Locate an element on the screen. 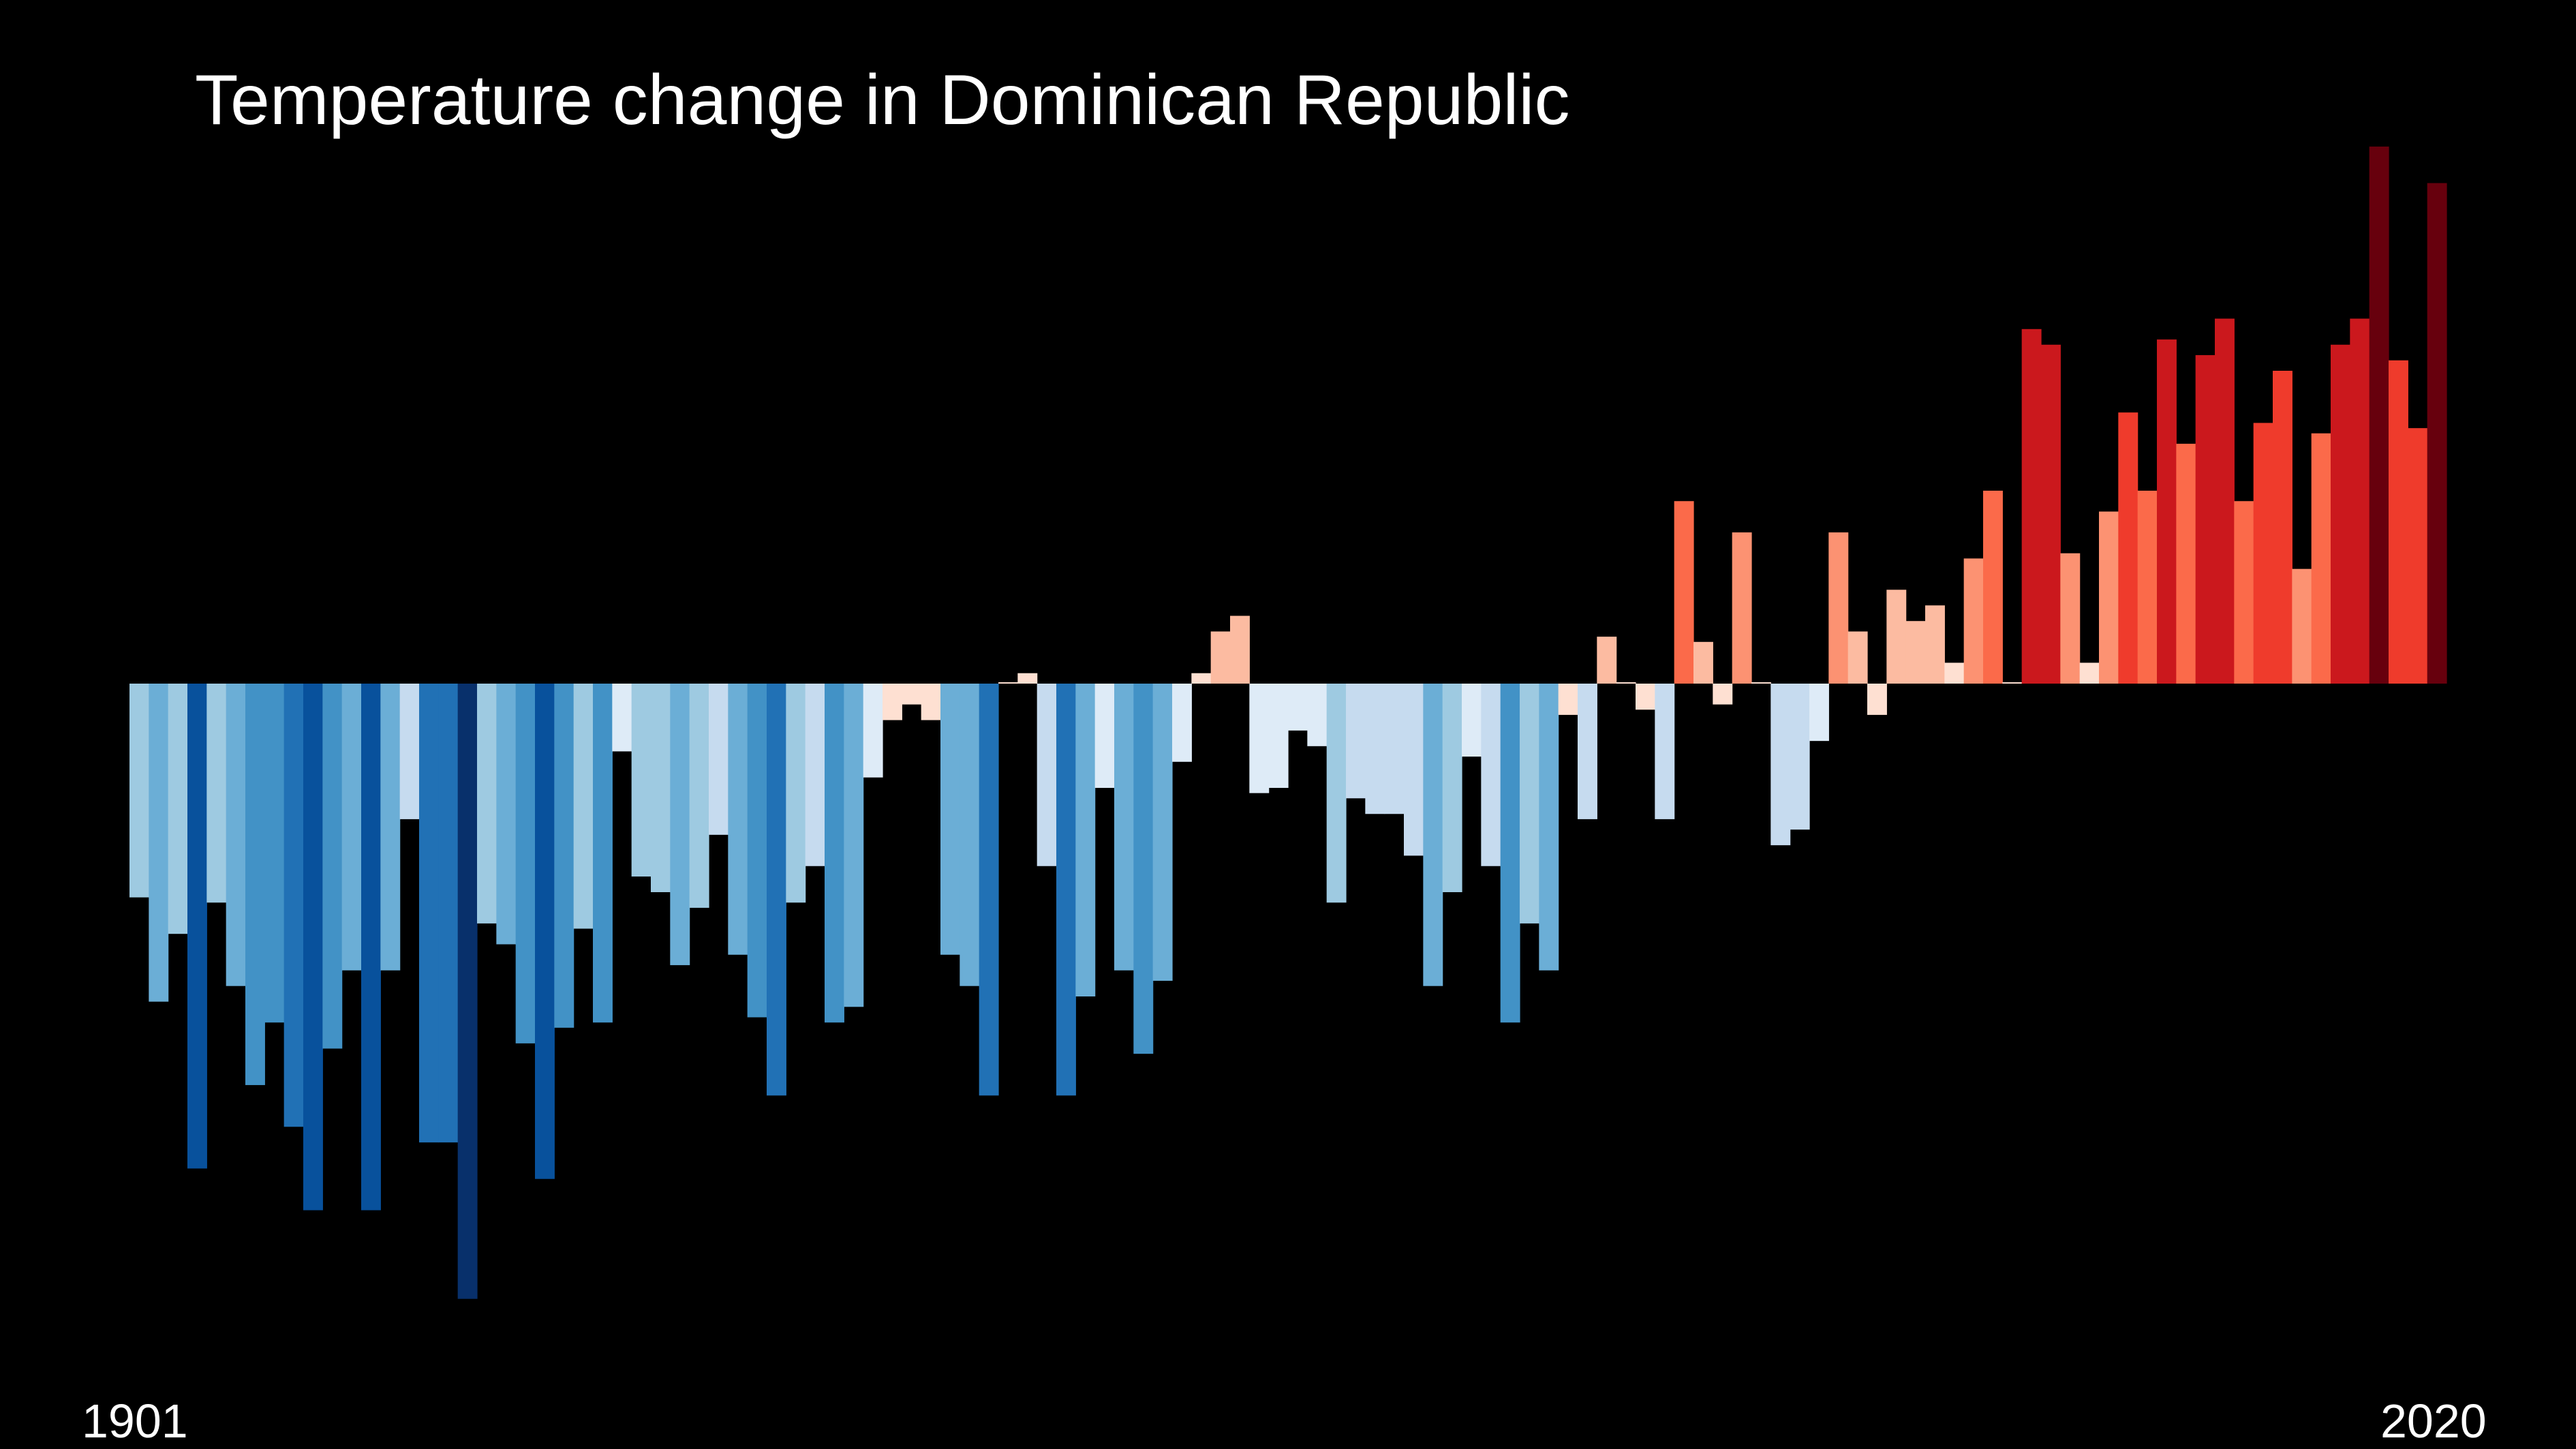  bar-1995 is located at coordinates (1955, 673).